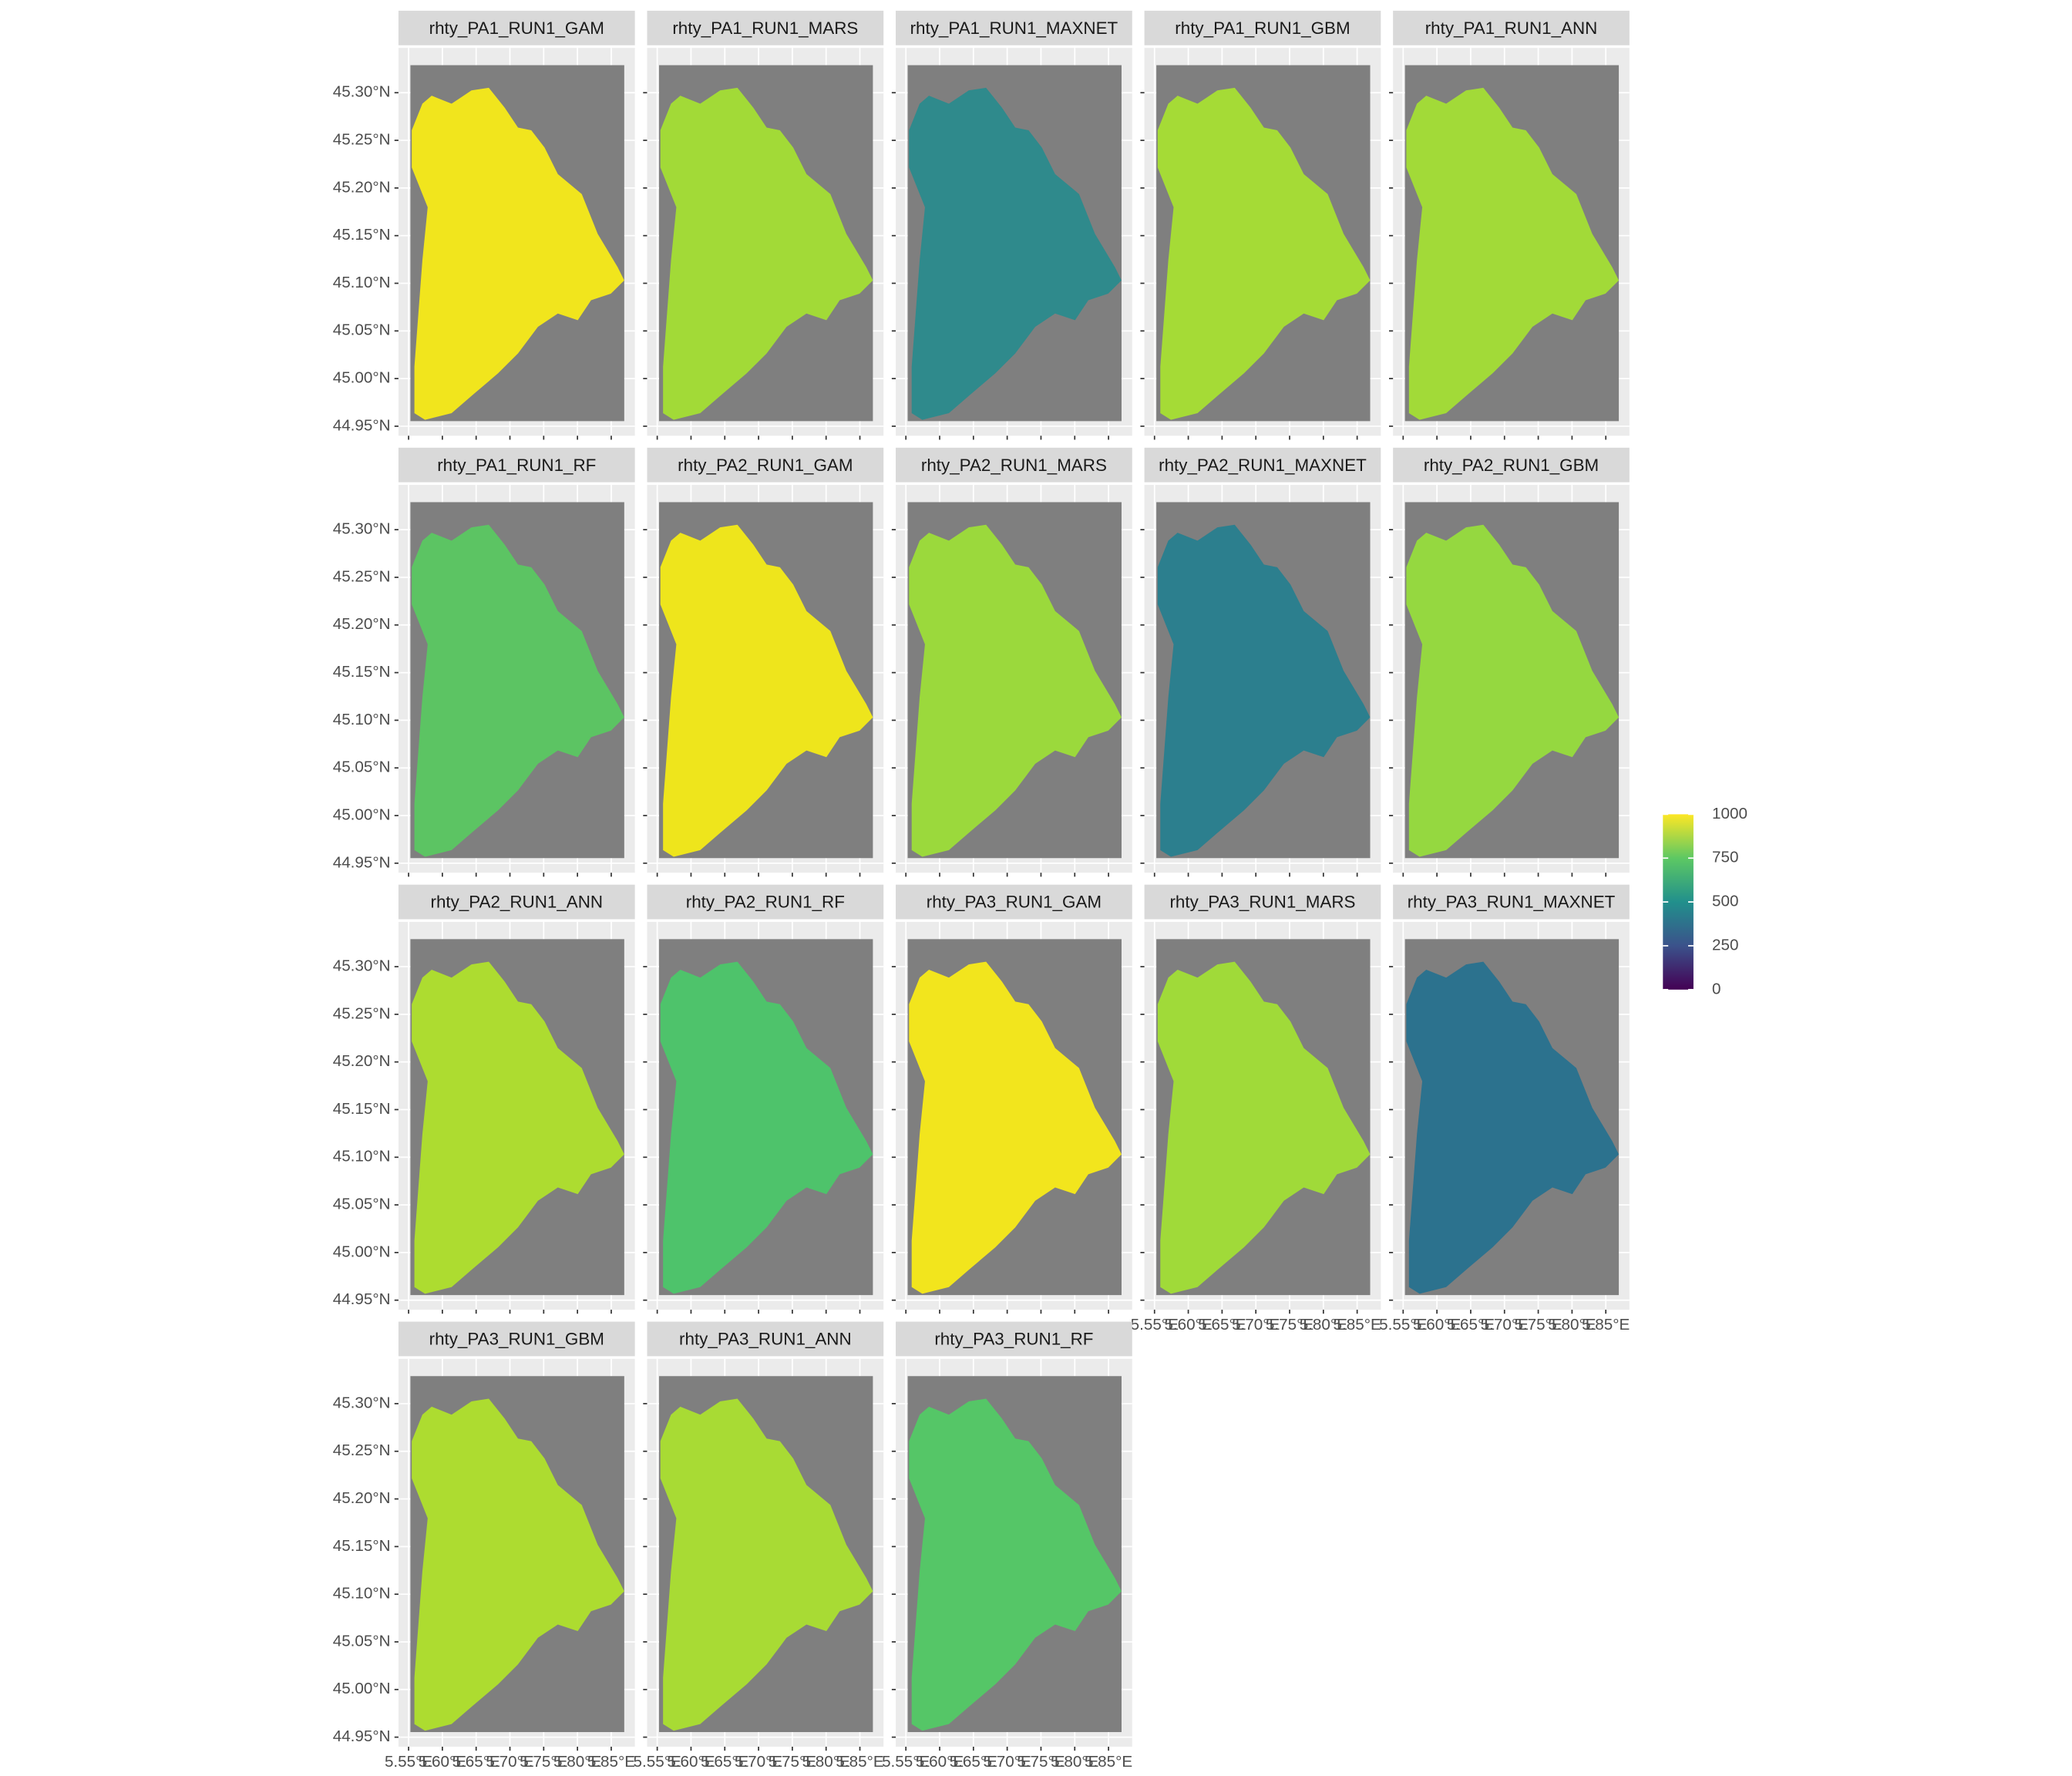 The width and height of the screenshot is (2072, 1776). Describe the element at coordinates (1725, 945) in the screenshot. I see `legend-label: 250` at that location.